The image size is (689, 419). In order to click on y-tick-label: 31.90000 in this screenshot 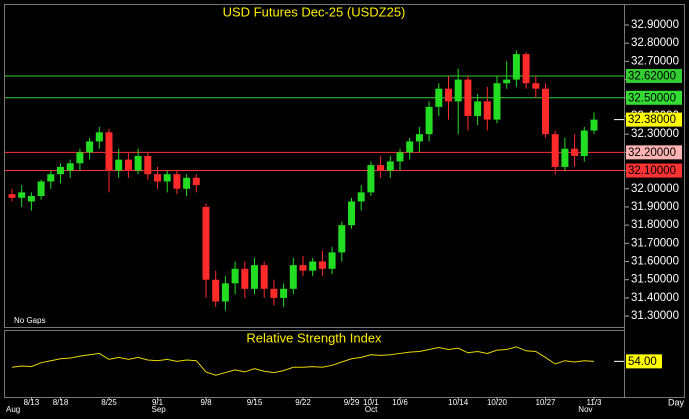, I will do `click(655, 207)`.